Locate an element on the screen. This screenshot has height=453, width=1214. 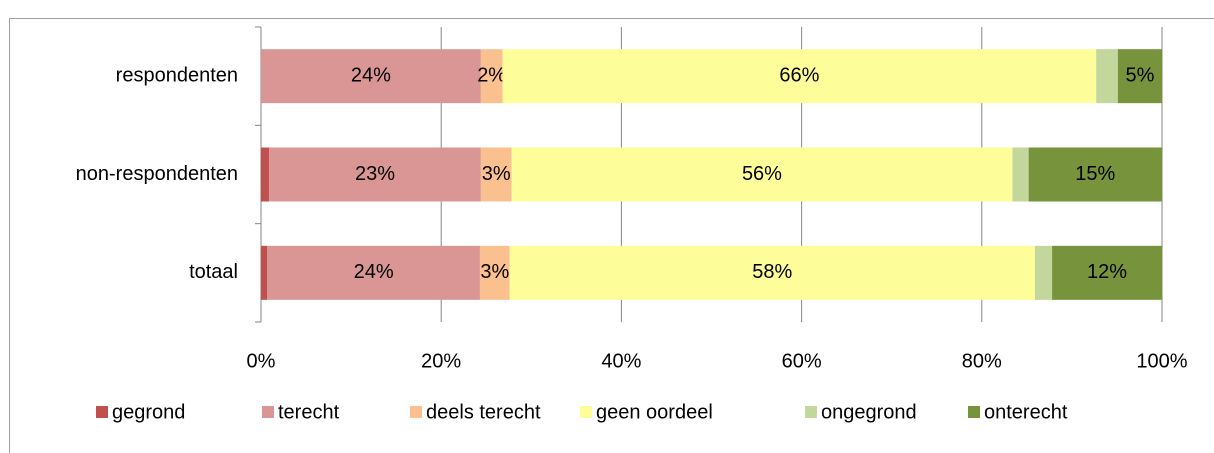
x-tick-label: 0% is located at coordinates (261, 361).